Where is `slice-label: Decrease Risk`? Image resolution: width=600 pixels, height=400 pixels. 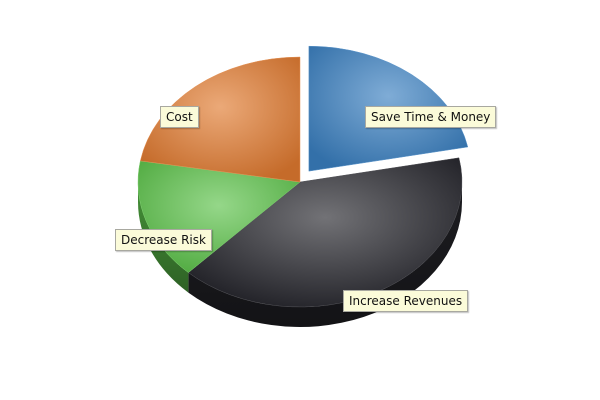
slice-label: Decrease Risk is located at coordinates (163, 240).